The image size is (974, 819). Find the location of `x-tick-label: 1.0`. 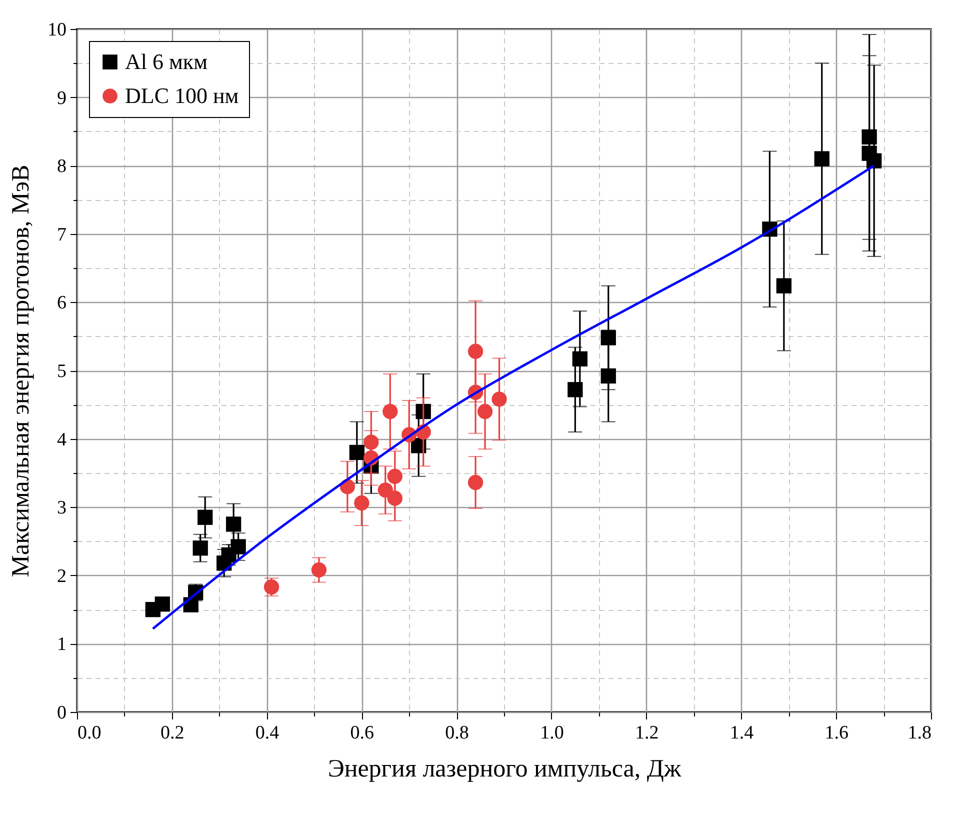

x-tick-label: 1.0 is located at coordinates (552, 733).